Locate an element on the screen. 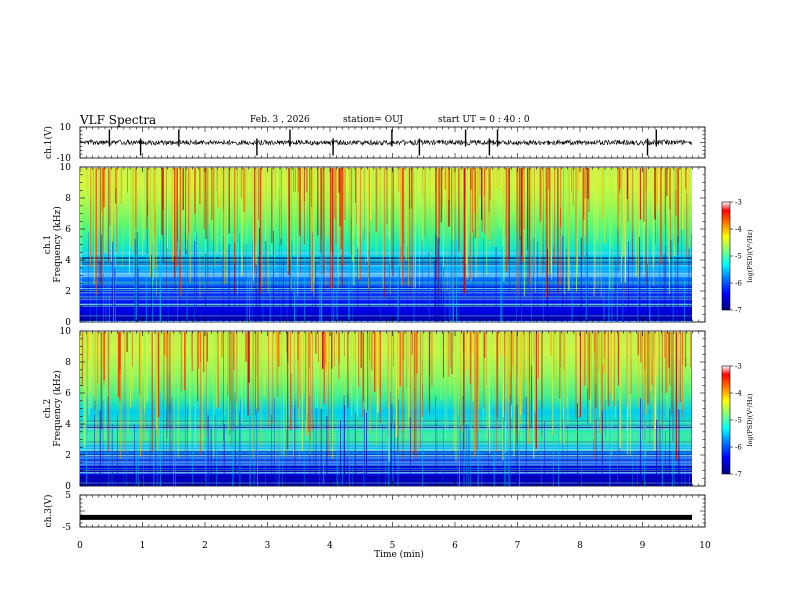  x-tick-label: 2 is located at coordinates (205, 546).